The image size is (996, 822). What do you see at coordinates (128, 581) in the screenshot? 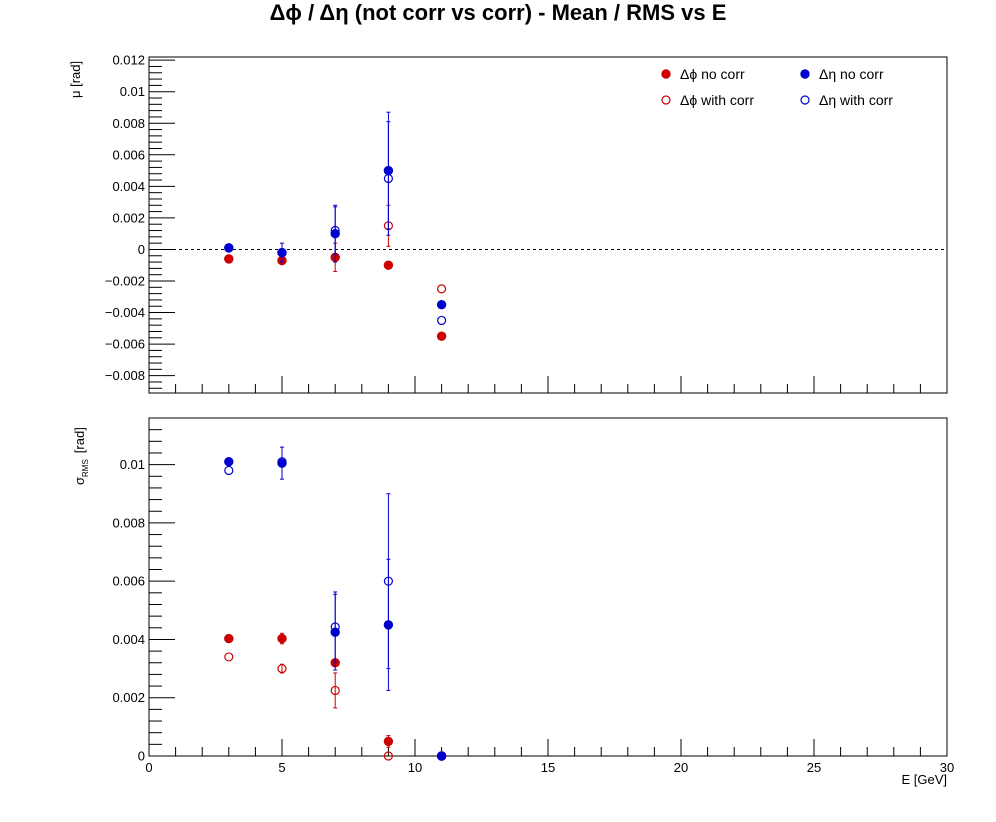
I see `rms-y-tick-label: 0.006` at bounding box center [128, 581].